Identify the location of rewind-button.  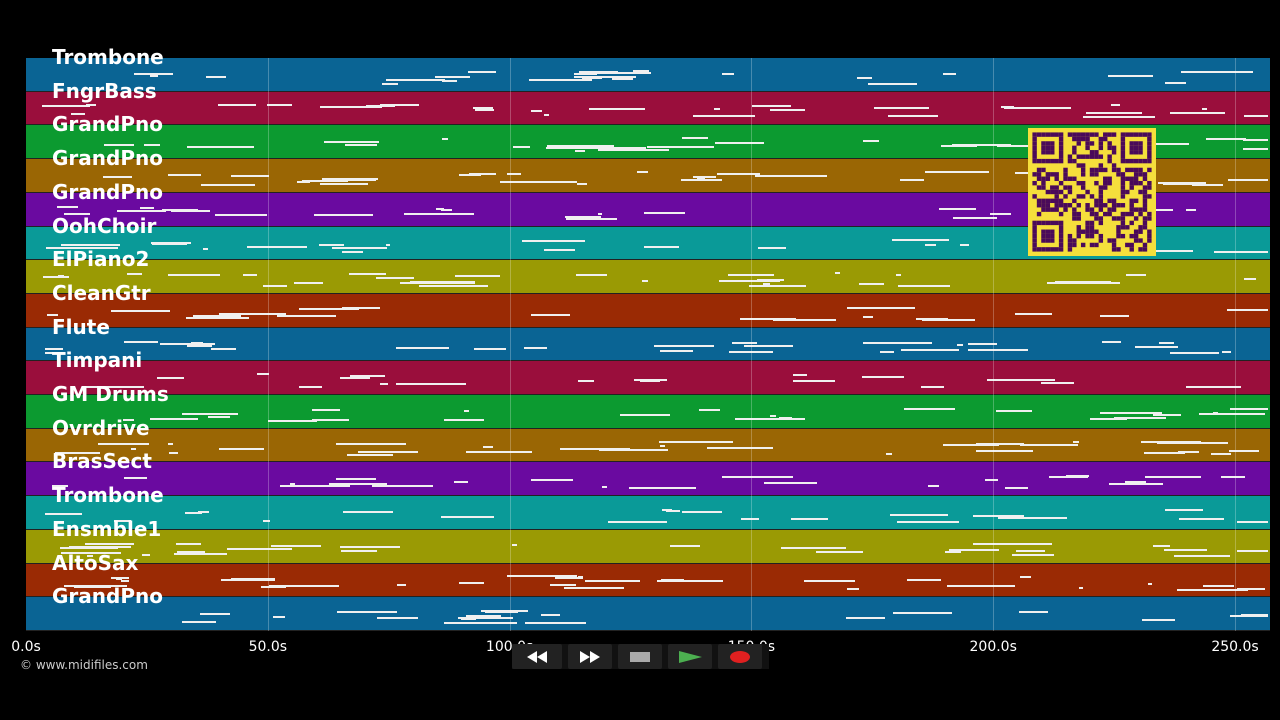
(537, 656).